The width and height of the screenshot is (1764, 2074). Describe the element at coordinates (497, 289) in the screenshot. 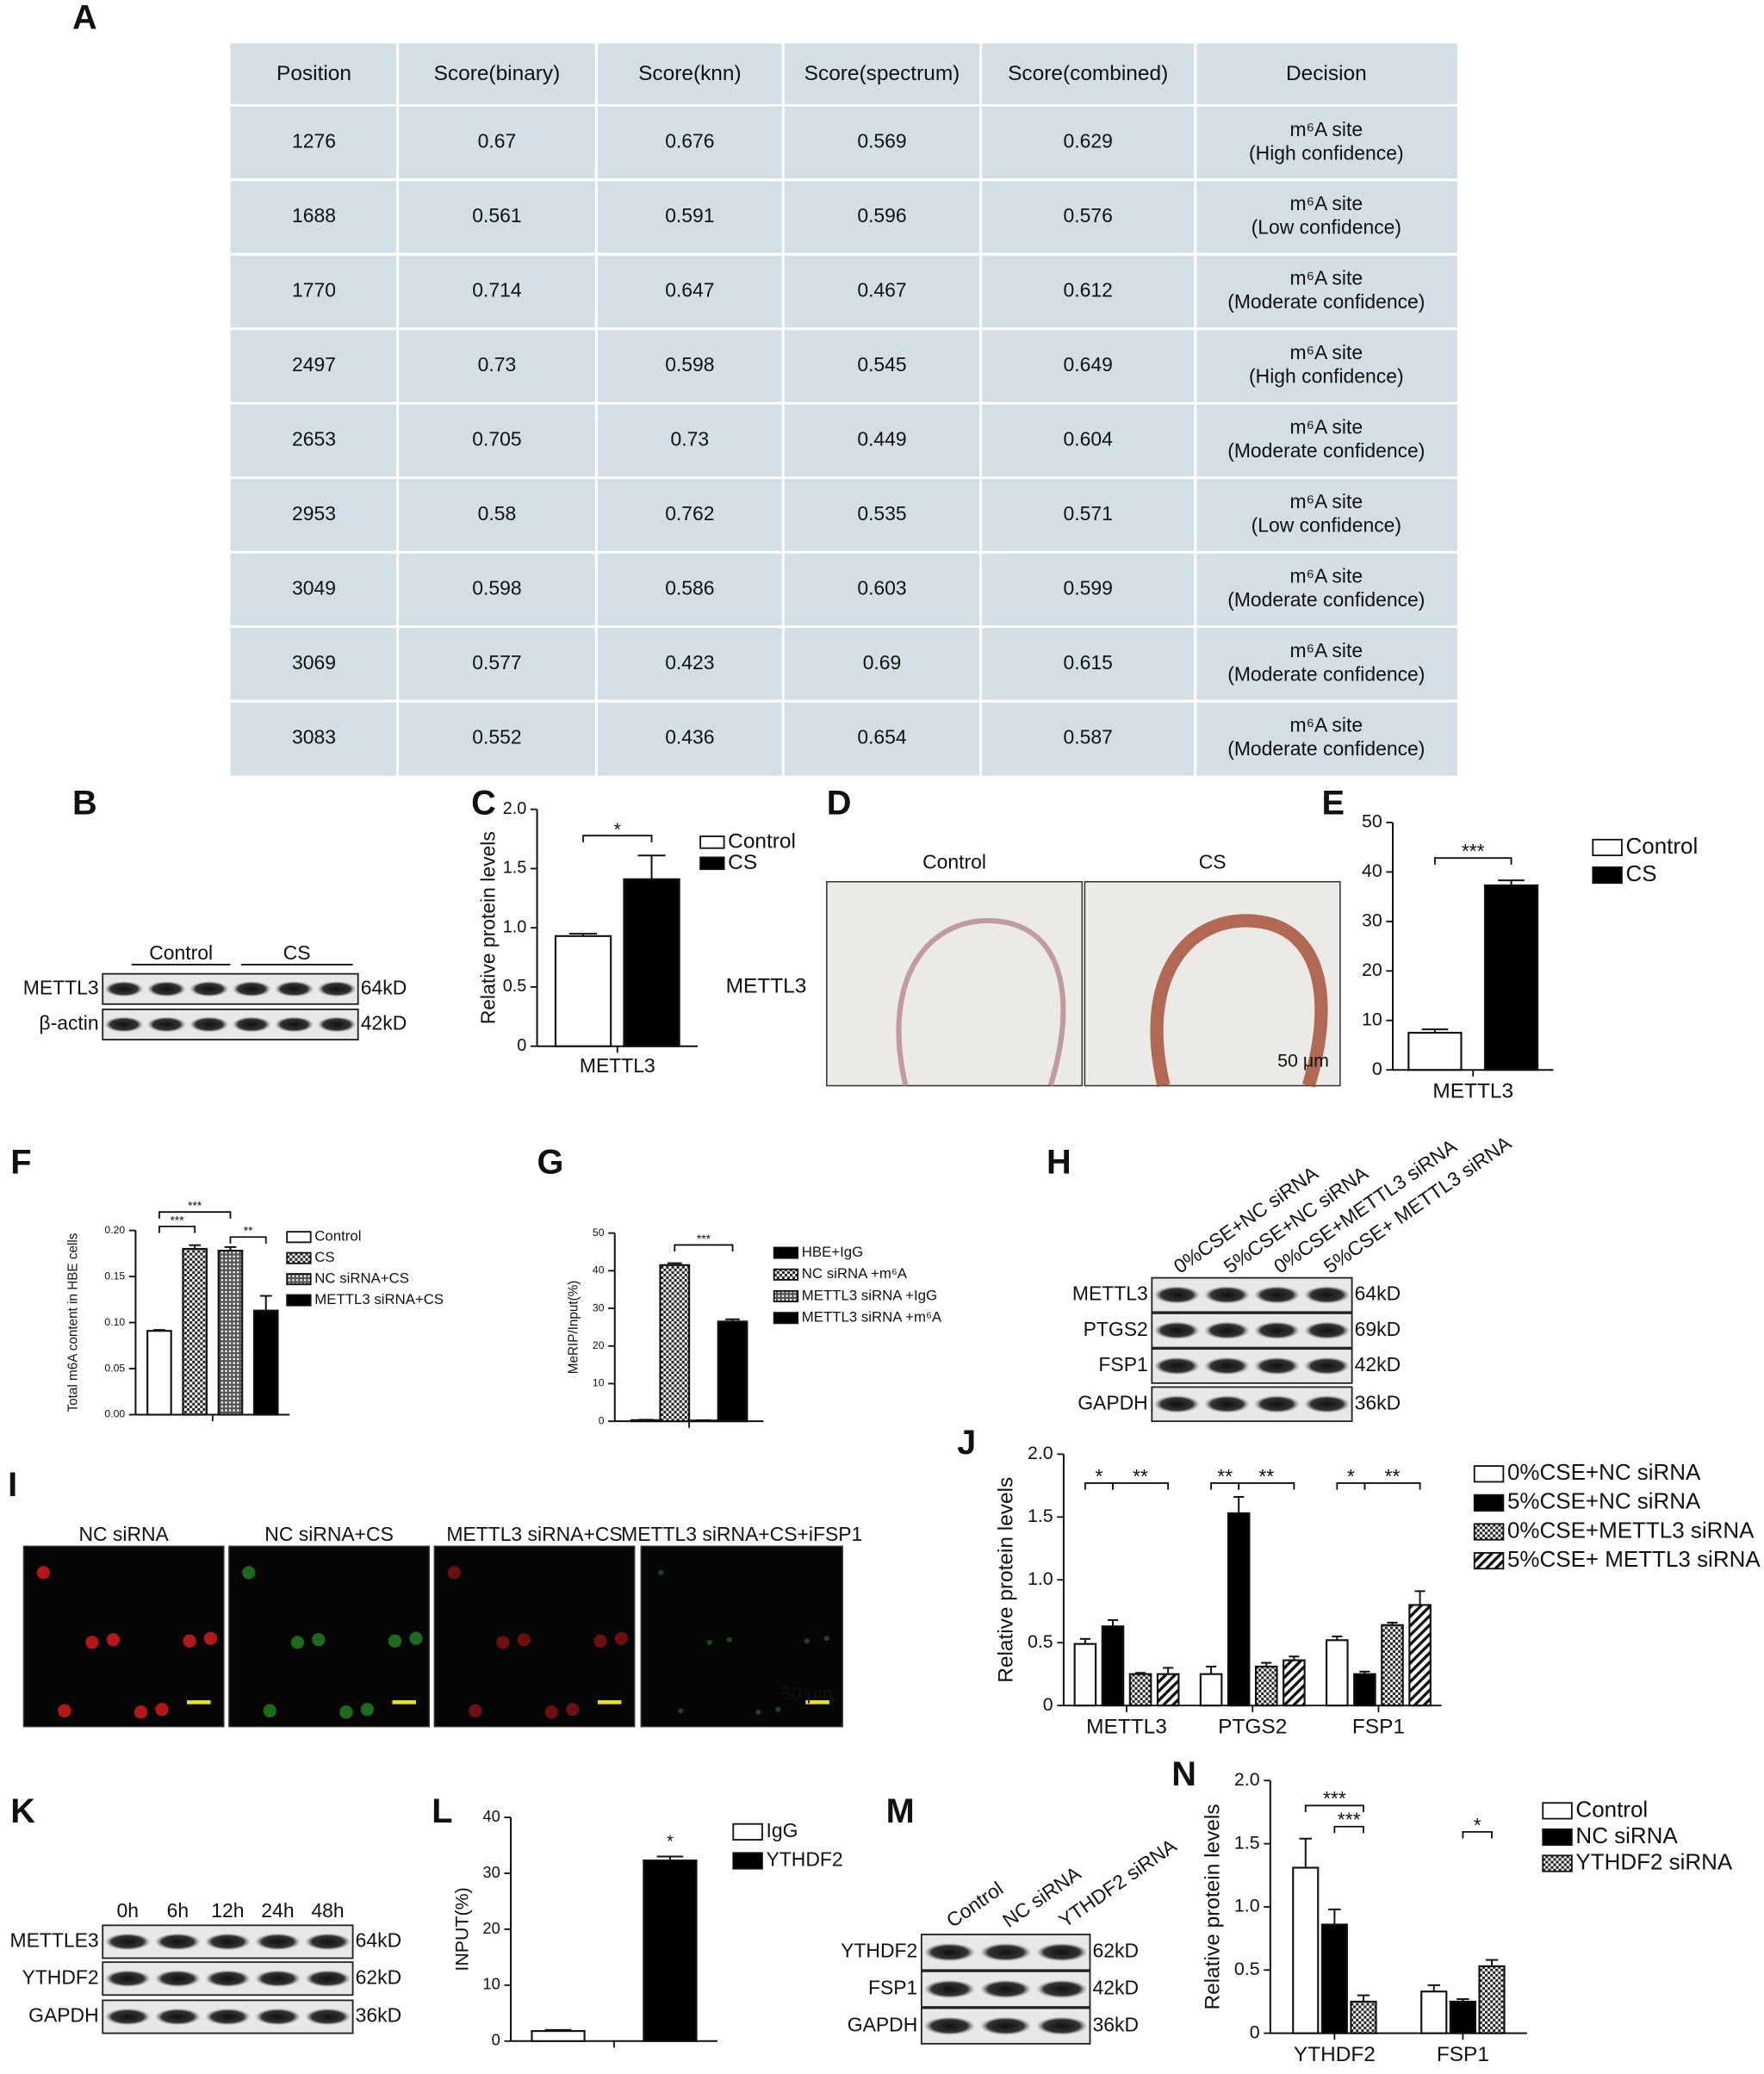

I see `table-cell: 0.714` at that location.